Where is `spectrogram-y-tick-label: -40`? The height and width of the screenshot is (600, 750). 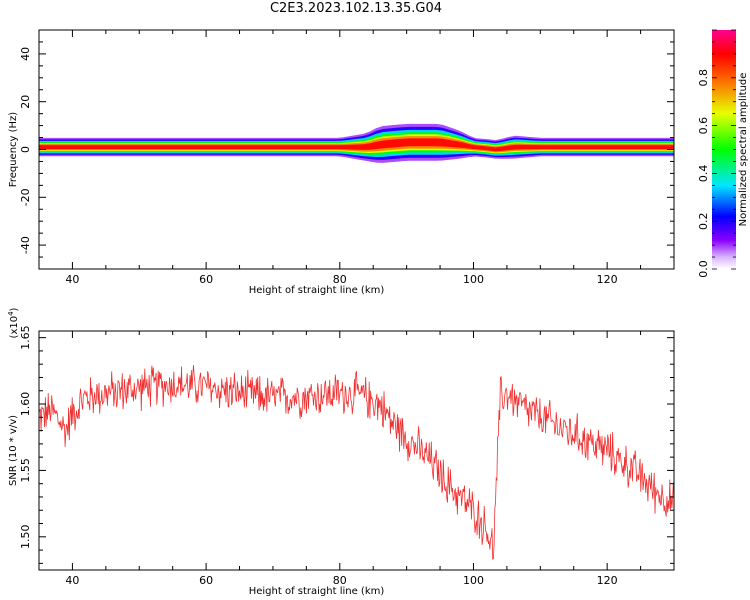 spectrogram-y-tick-label: -40 is located at coordinates (25, 245).